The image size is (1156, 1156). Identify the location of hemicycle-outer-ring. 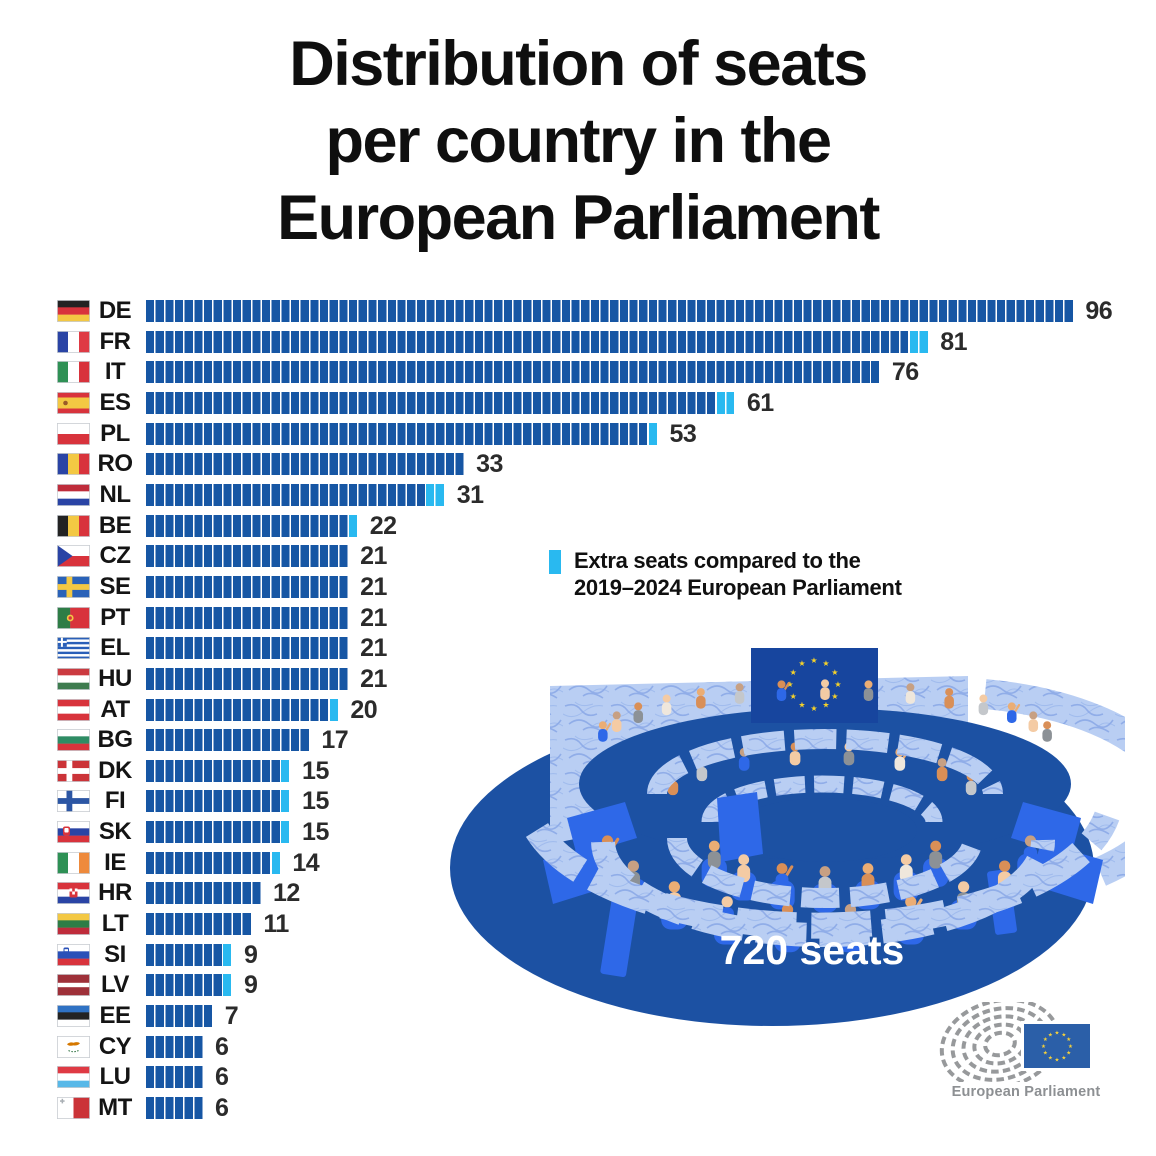
(1054, 782).